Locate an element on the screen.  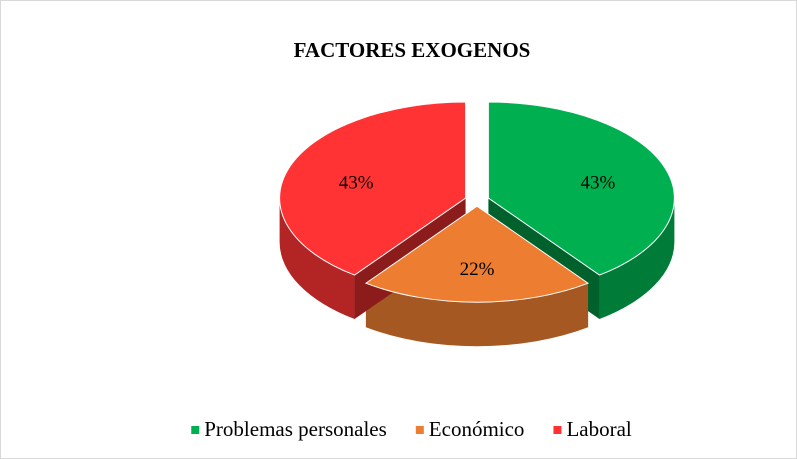
value-label: 22% is located at coordinates (477, 269).